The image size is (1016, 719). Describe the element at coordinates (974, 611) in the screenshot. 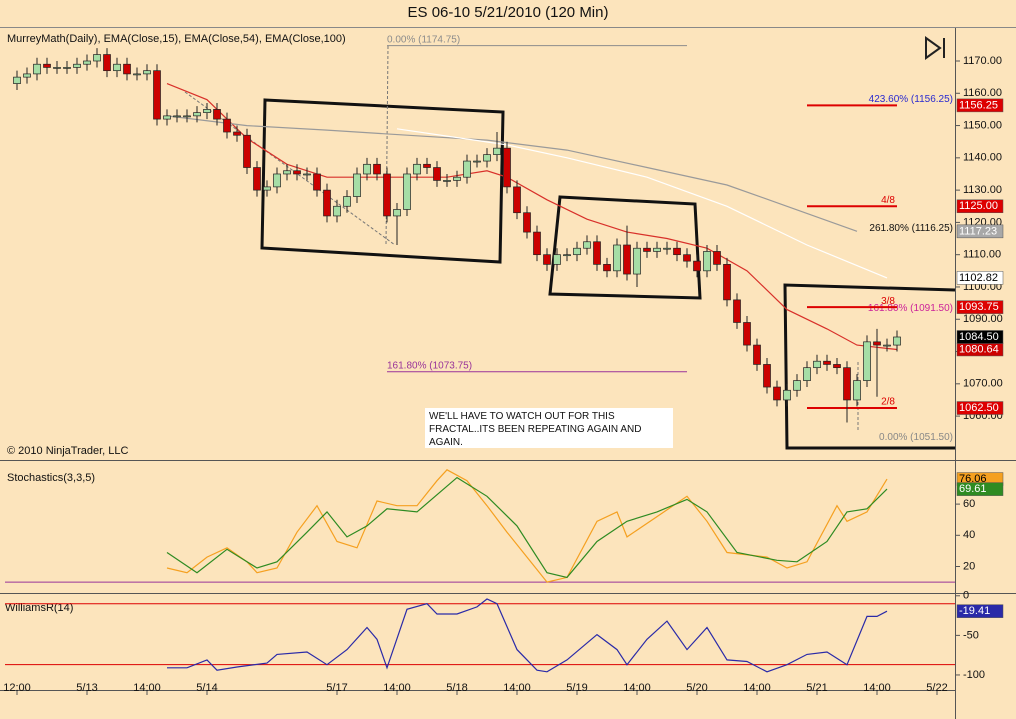

I see `value-box-label: -19.41` at that location.